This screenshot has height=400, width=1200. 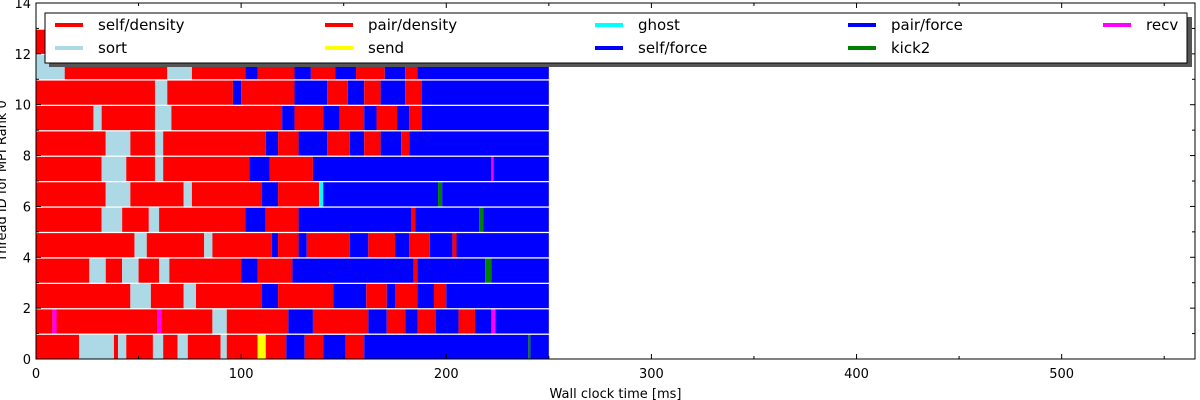 I want to click on y-tick-label: 12, so click(x=22, y=55).